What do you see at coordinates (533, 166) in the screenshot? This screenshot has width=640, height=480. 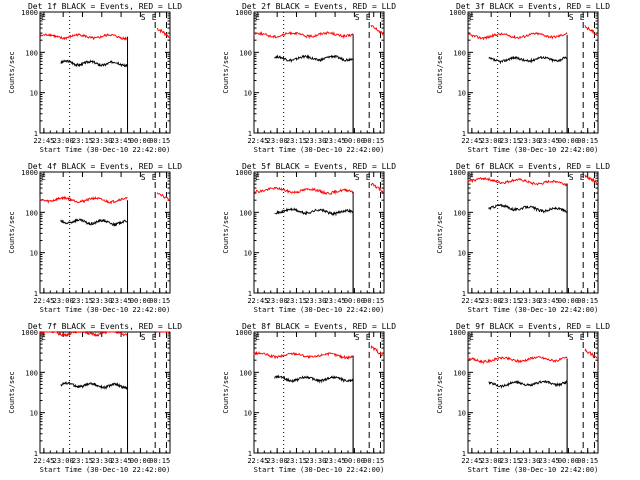 I see `panel-title: Det 6f BLACK = Events, RED = LLD` at bounding box center [533, 166].